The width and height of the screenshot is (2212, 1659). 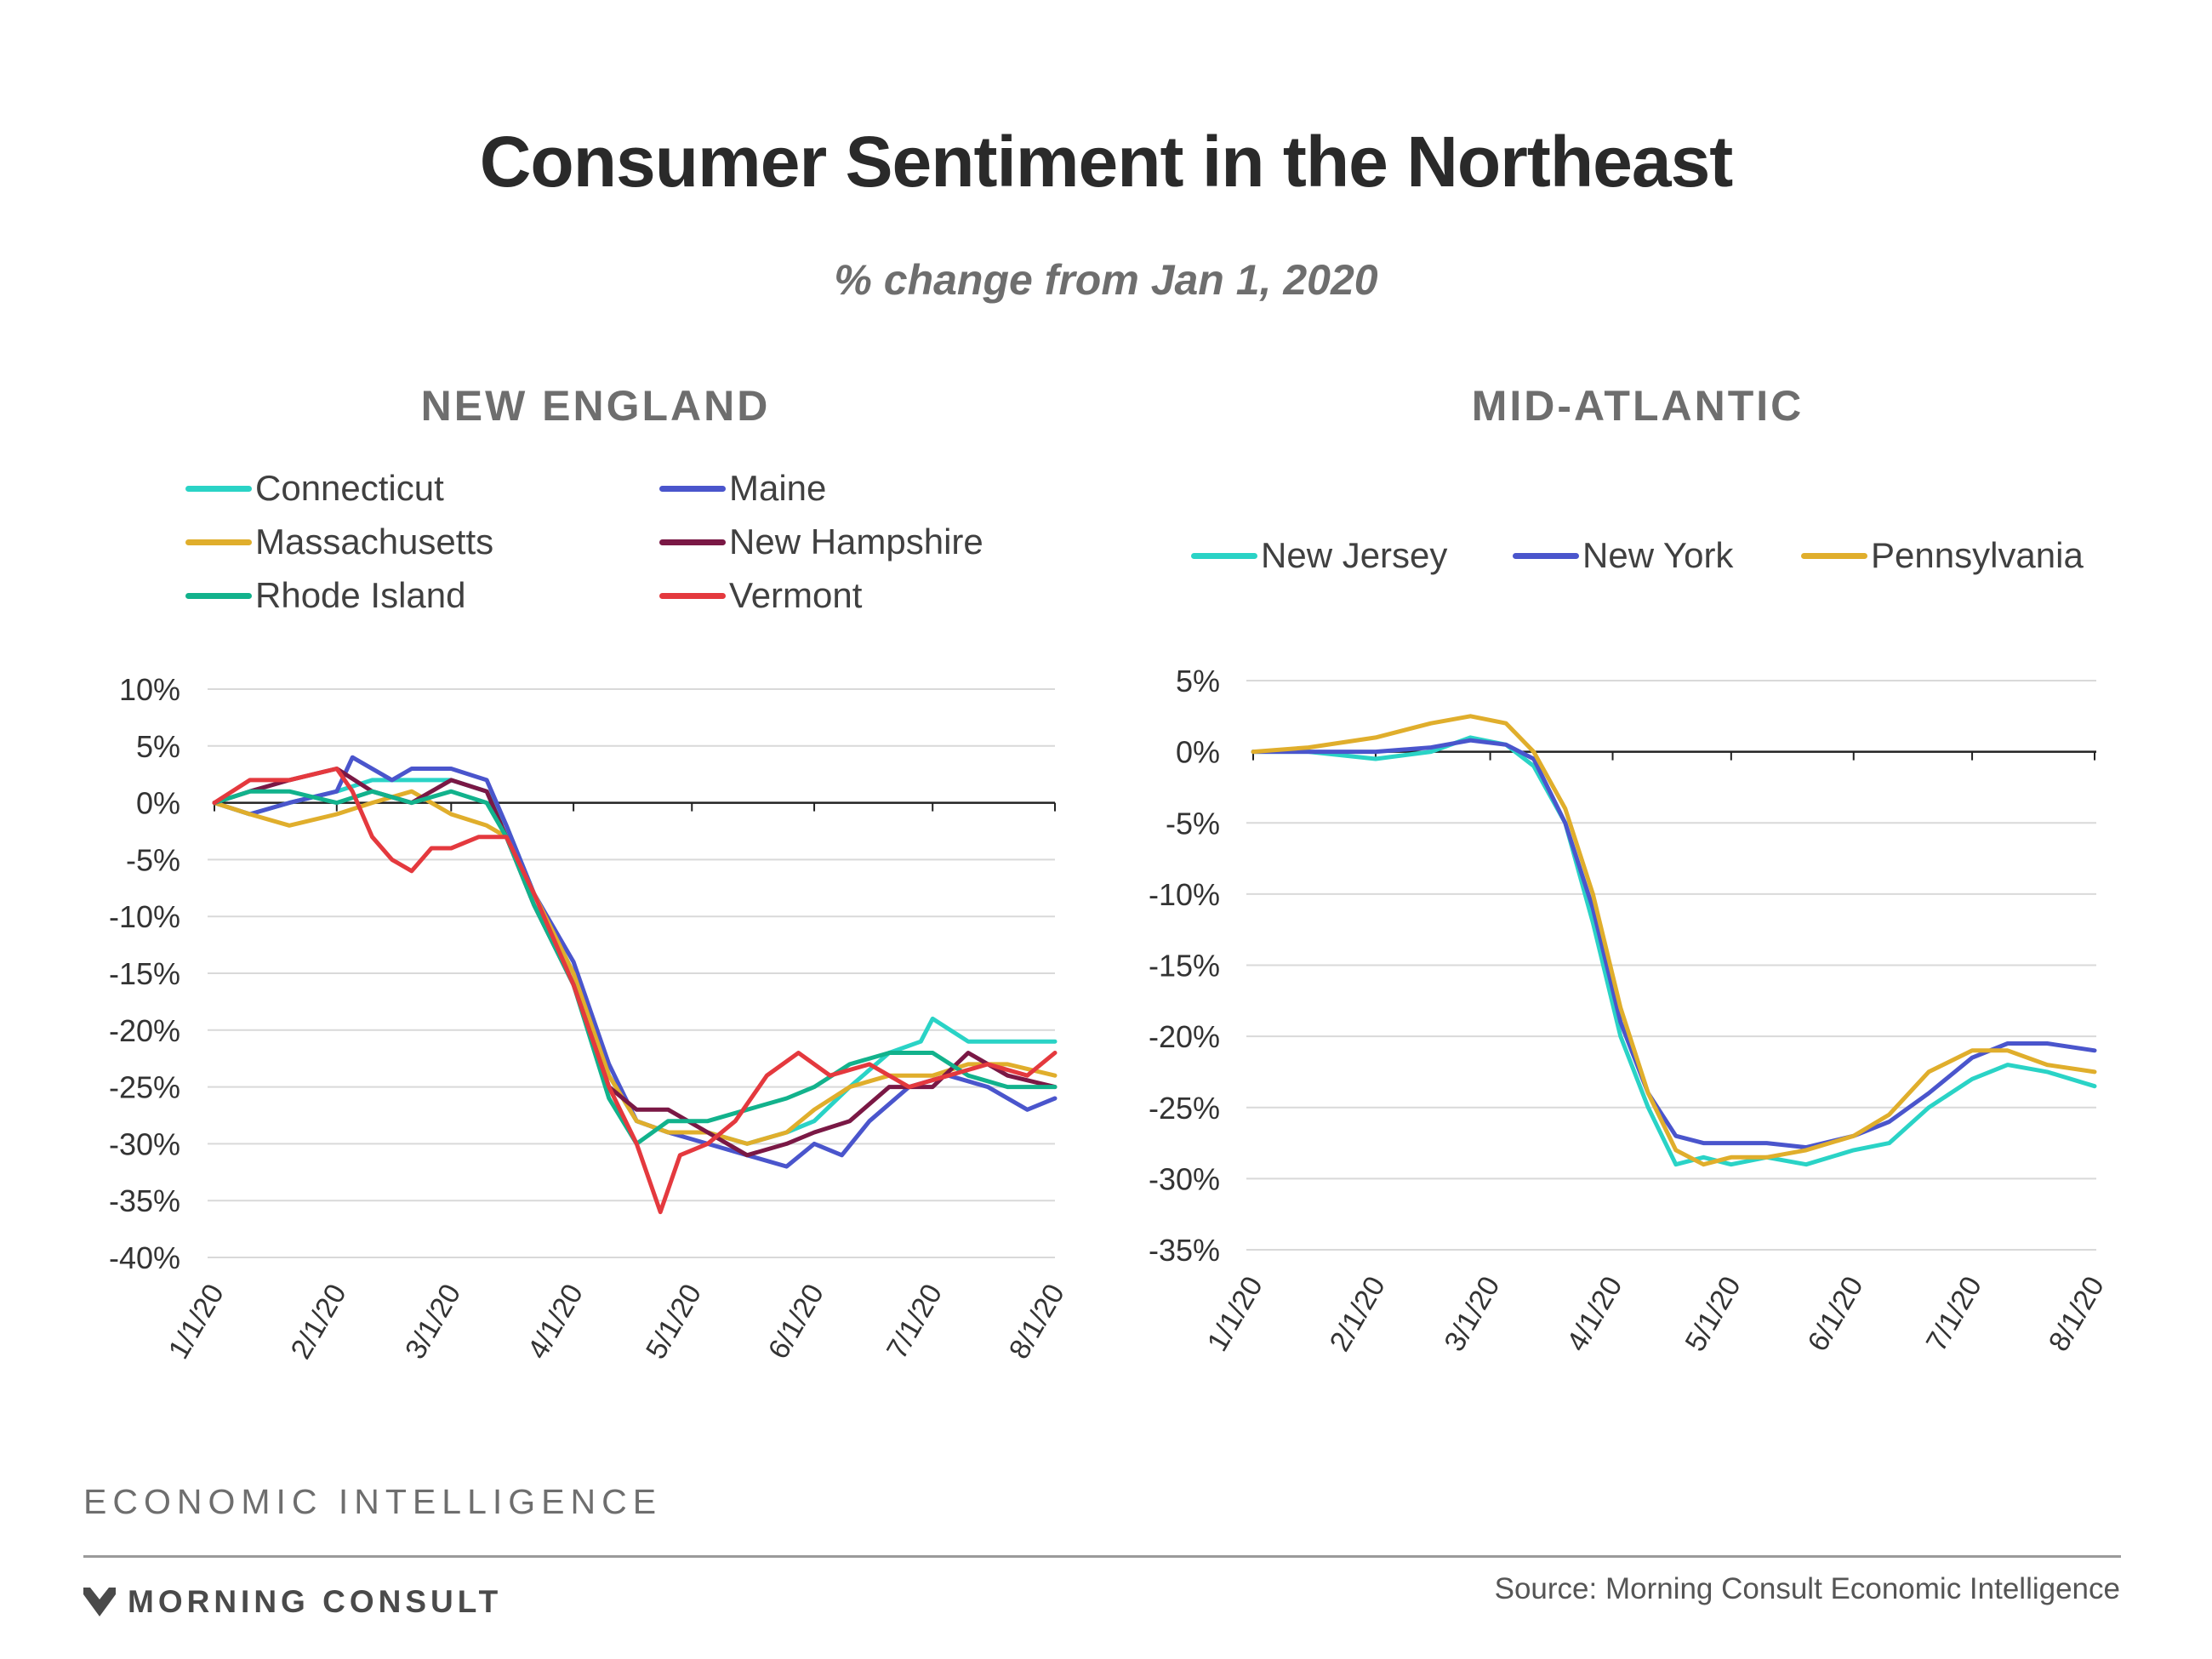 I want to click on legend-item-rhode-island: Rhode Island, so click(x=325, y=595).